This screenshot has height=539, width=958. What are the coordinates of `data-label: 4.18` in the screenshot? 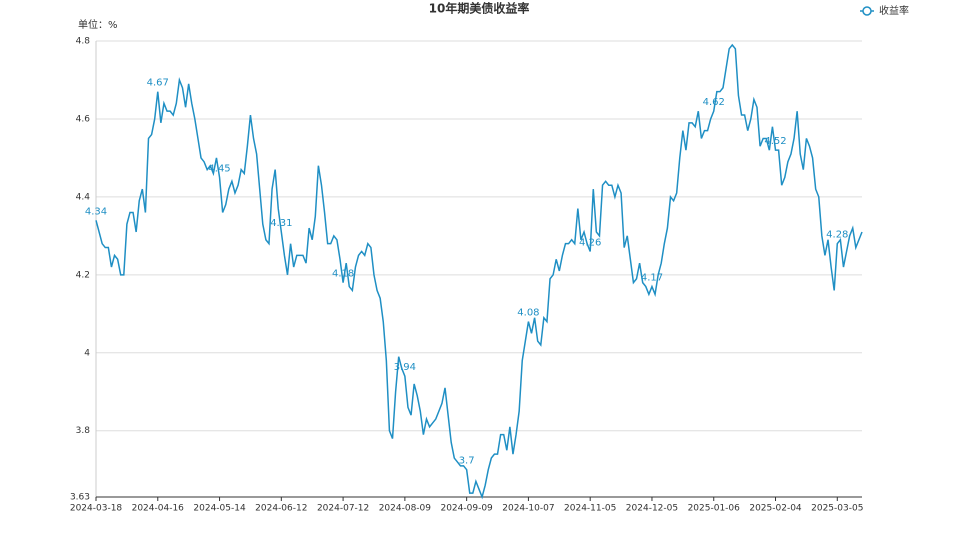 It's located at (343, 274).